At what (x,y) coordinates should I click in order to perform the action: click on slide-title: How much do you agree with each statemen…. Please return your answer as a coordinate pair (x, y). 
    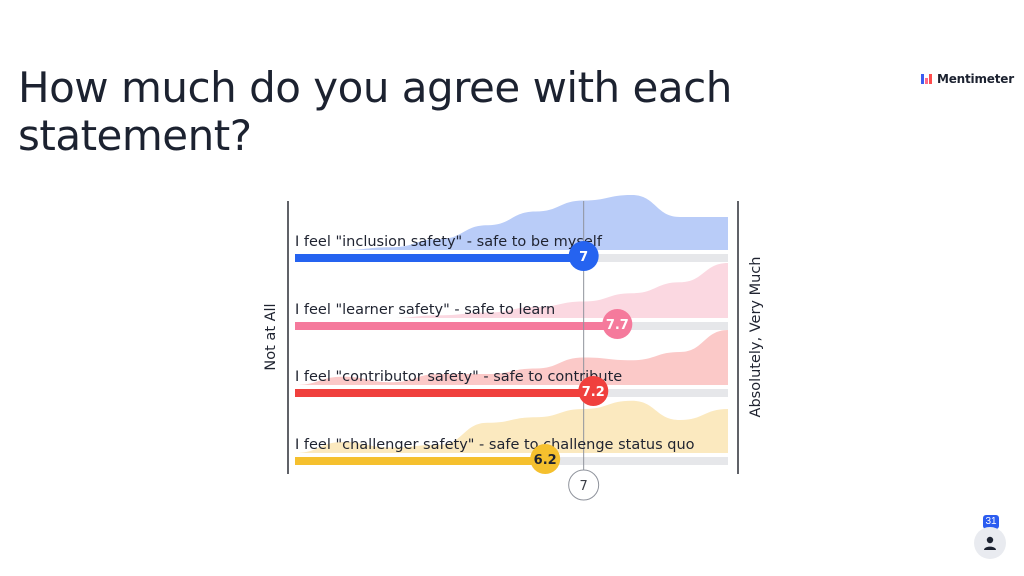
    Looking at the image, I should click on (375, 111).